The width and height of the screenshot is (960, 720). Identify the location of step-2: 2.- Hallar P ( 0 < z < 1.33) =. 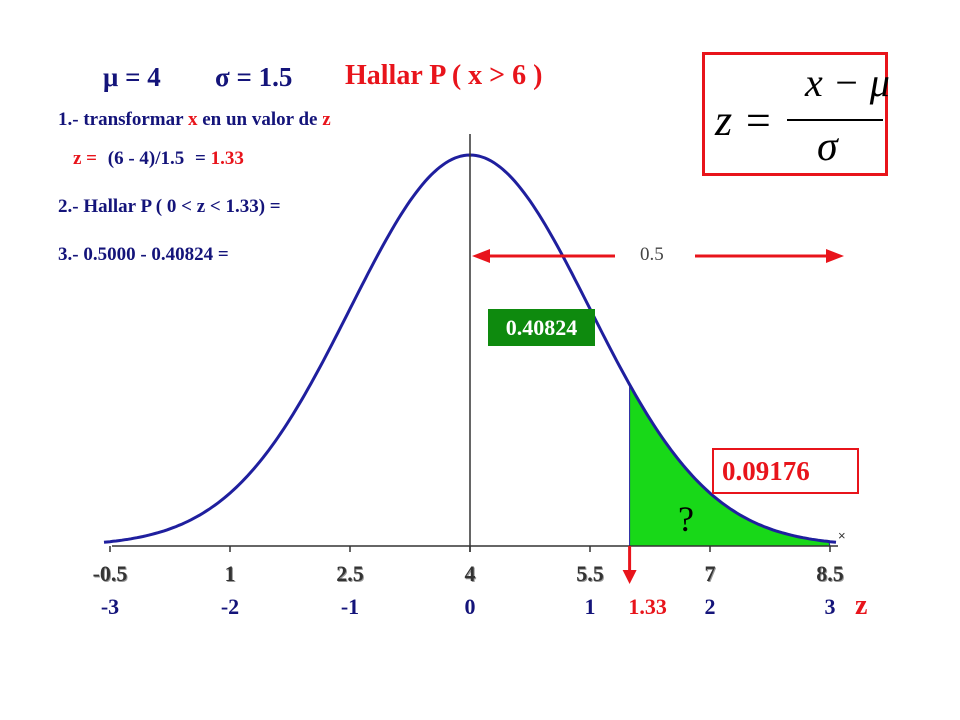
(169, 206).